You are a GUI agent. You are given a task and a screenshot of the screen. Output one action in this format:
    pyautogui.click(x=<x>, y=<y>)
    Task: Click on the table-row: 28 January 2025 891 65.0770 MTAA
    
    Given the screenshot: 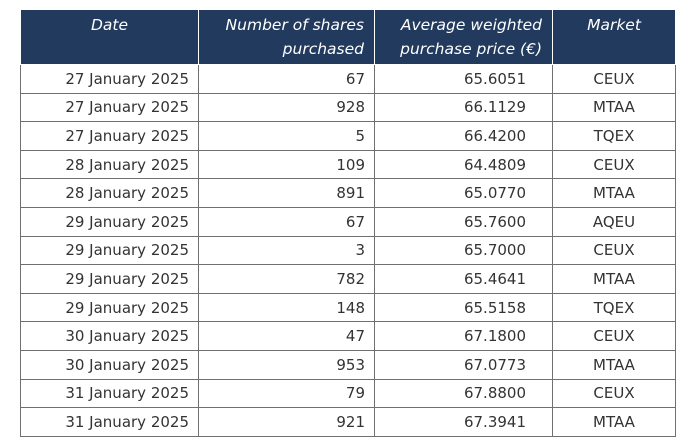 What is the action you would take?
    pyautogui.click(x=348, y=193)
    